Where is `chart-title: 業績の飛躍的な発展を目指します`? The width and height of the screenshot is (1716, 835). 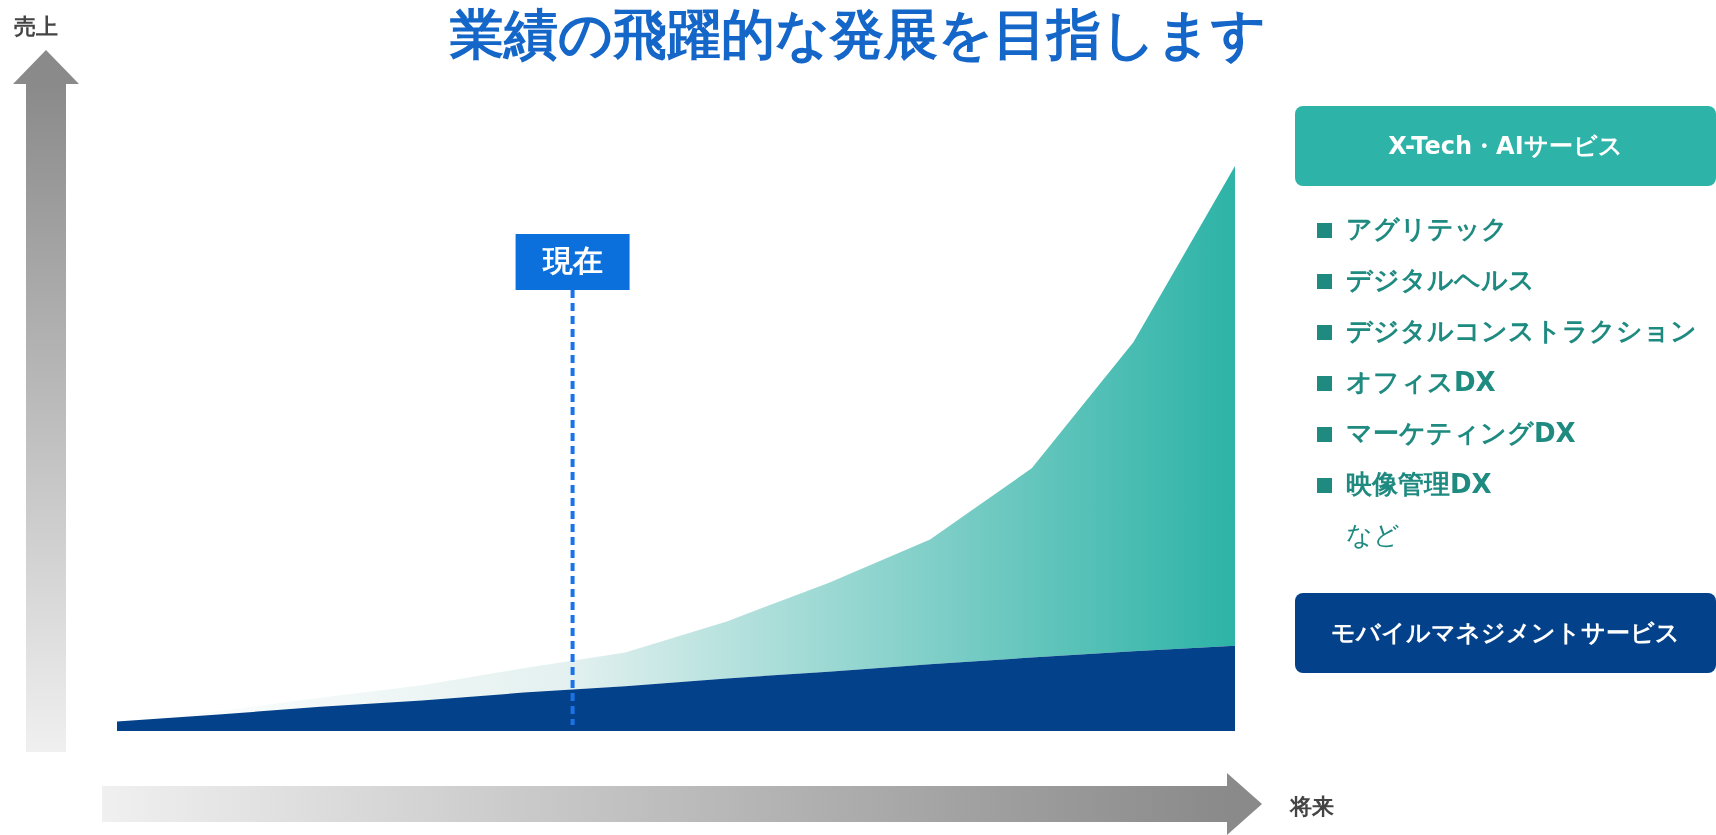
chart-title: 業績の飛躍的な発展を目指します is located at coordinates (858, 34).